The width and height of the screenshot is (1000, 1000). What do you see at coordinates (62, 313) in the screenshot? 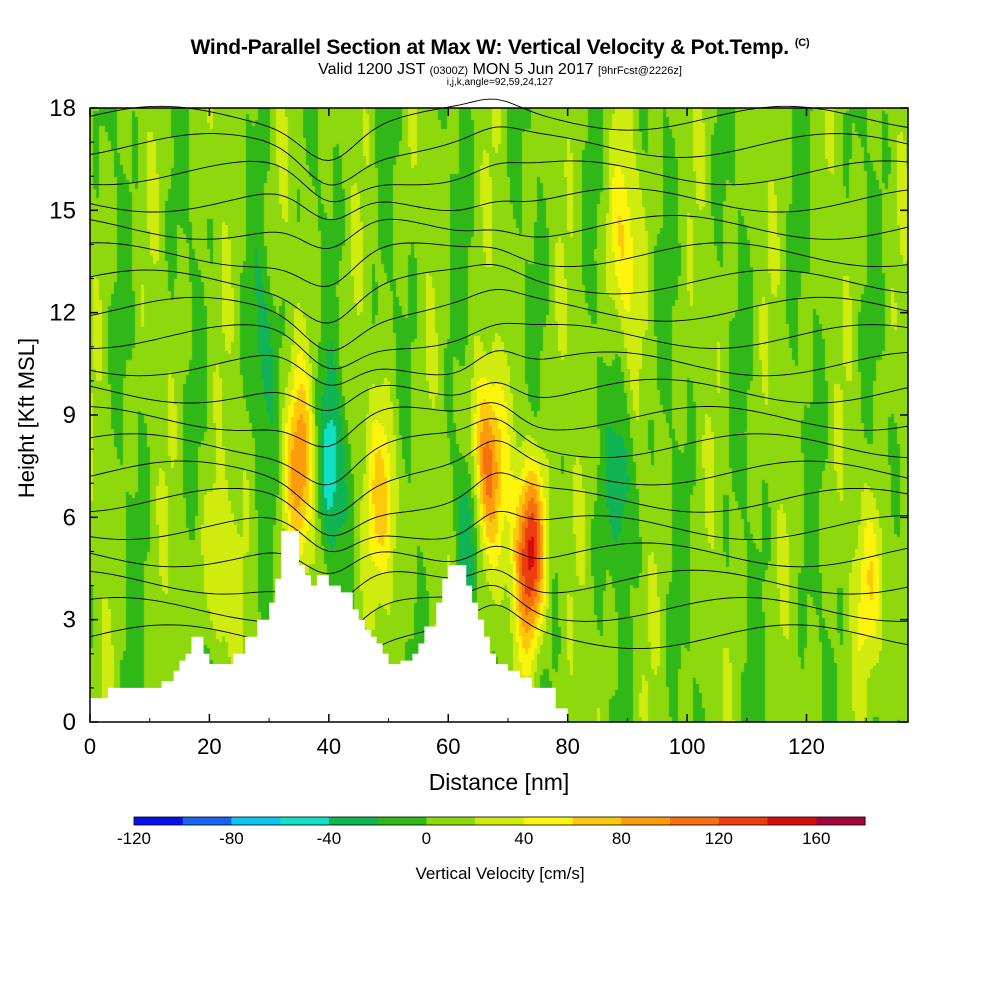
I see `y-tick-label: 12` at bounding box center [62, 313].